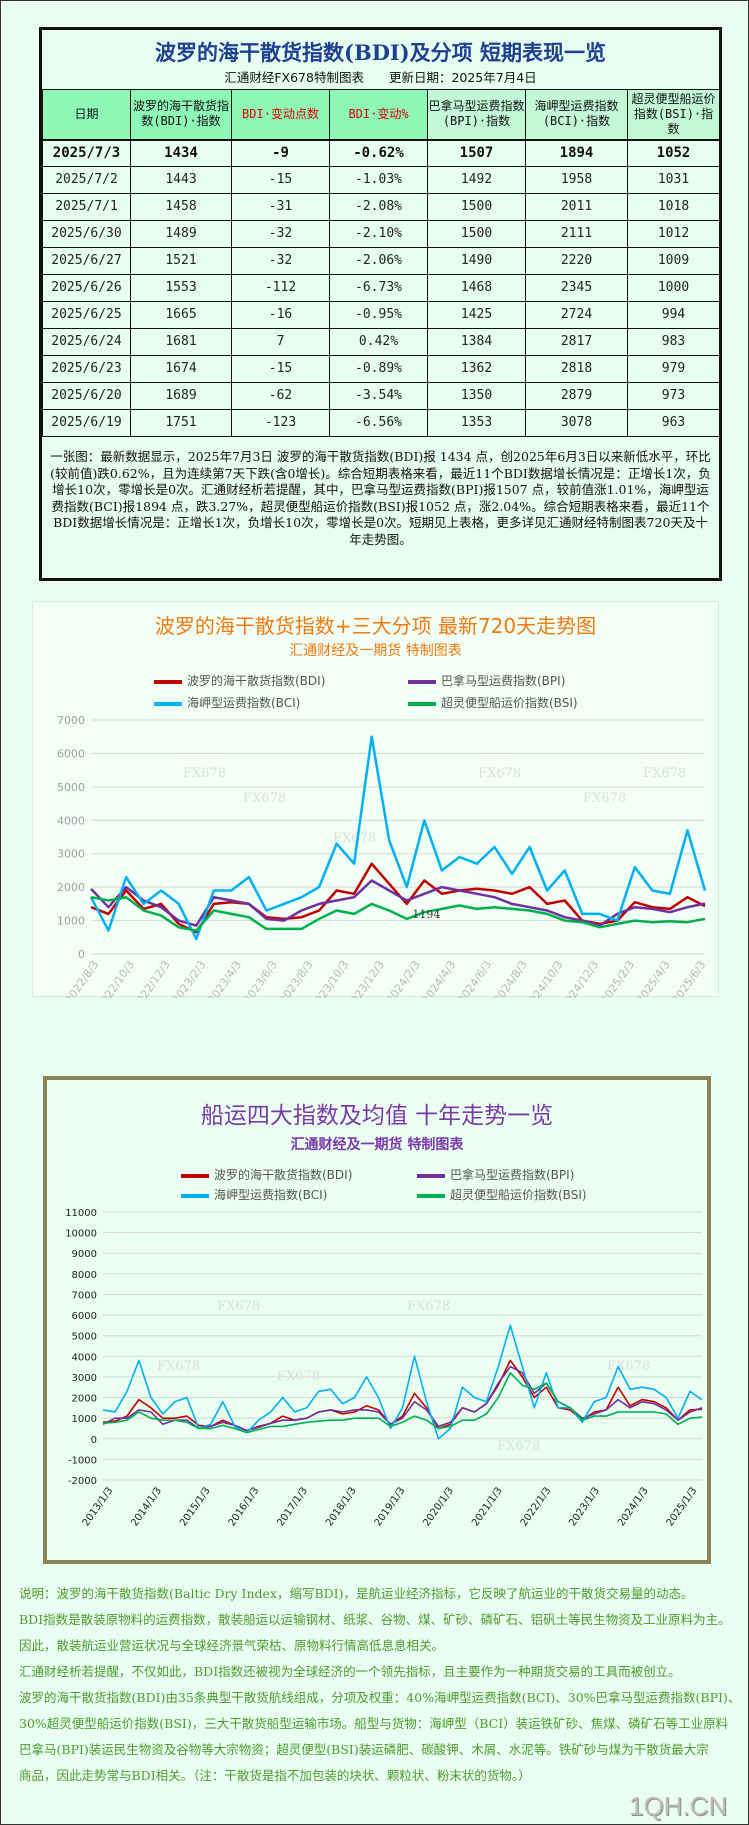 This screenshot has height=1825, width=749. What do you see at coordinates (439, 978) in the screenshot?
I see `x-tick-label: 2024/4/3` at bounding box center [439, 978].